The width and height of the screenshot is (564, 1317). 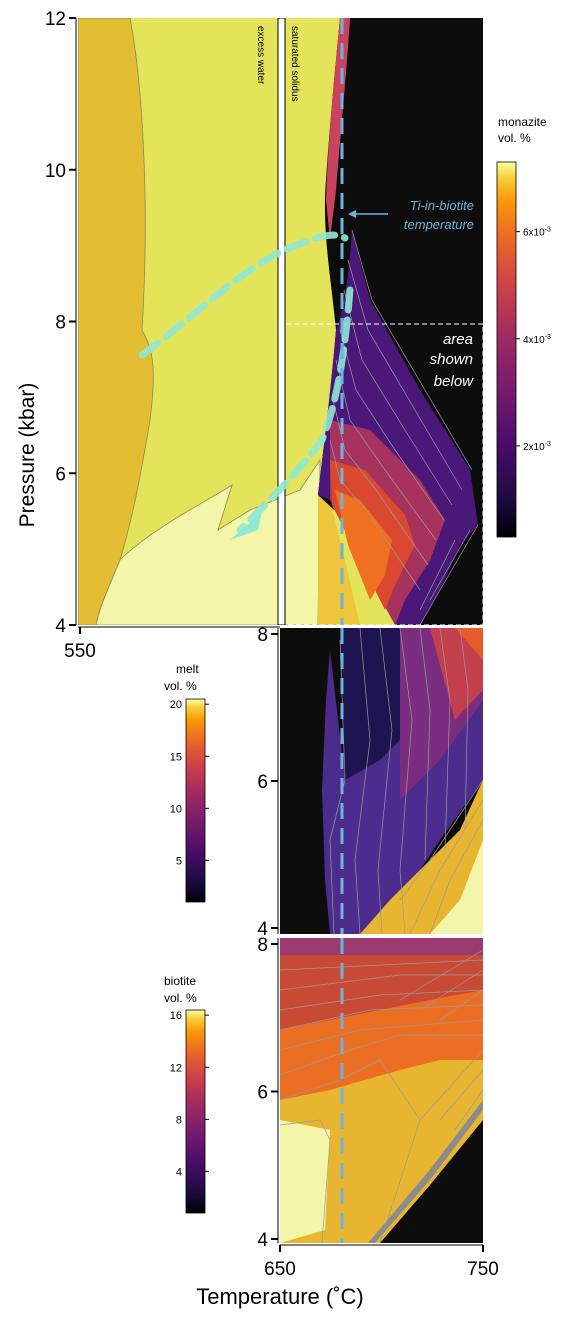 What do you see at coordinates (338, 129) in the screenshot?
I see `monazite-field-rim` at bounding box center [338, 129].